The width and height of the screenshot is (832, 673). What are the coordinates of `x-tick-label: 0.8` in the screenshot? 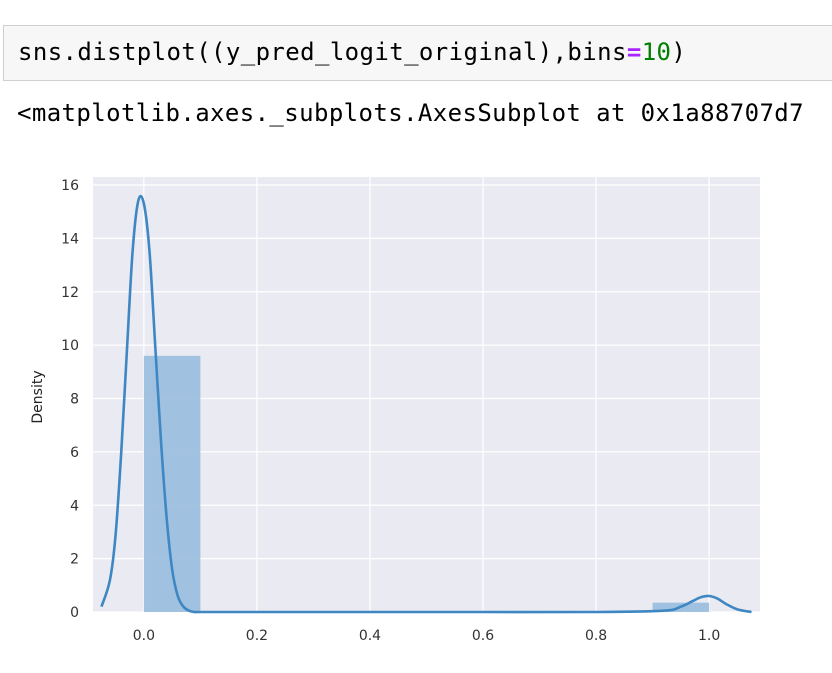 It's located at (596, 636).